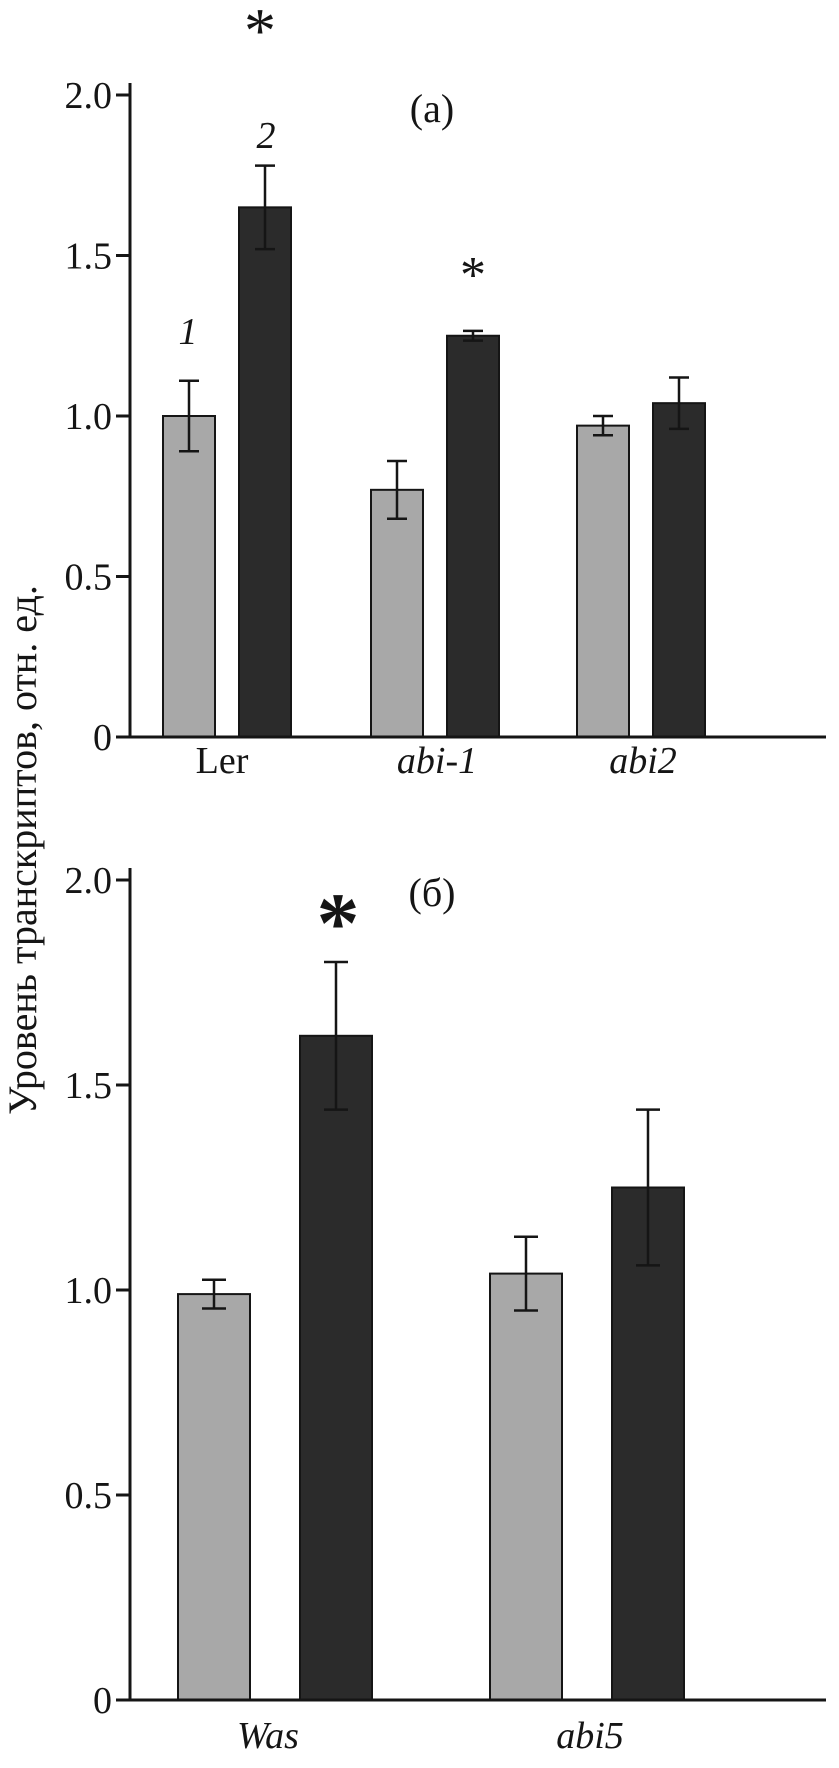 The image size is (839, 1768). Describe the element at coordinates (437, 761) in the screenshot. I see `category-label-abi-1: abi-1` at that location.